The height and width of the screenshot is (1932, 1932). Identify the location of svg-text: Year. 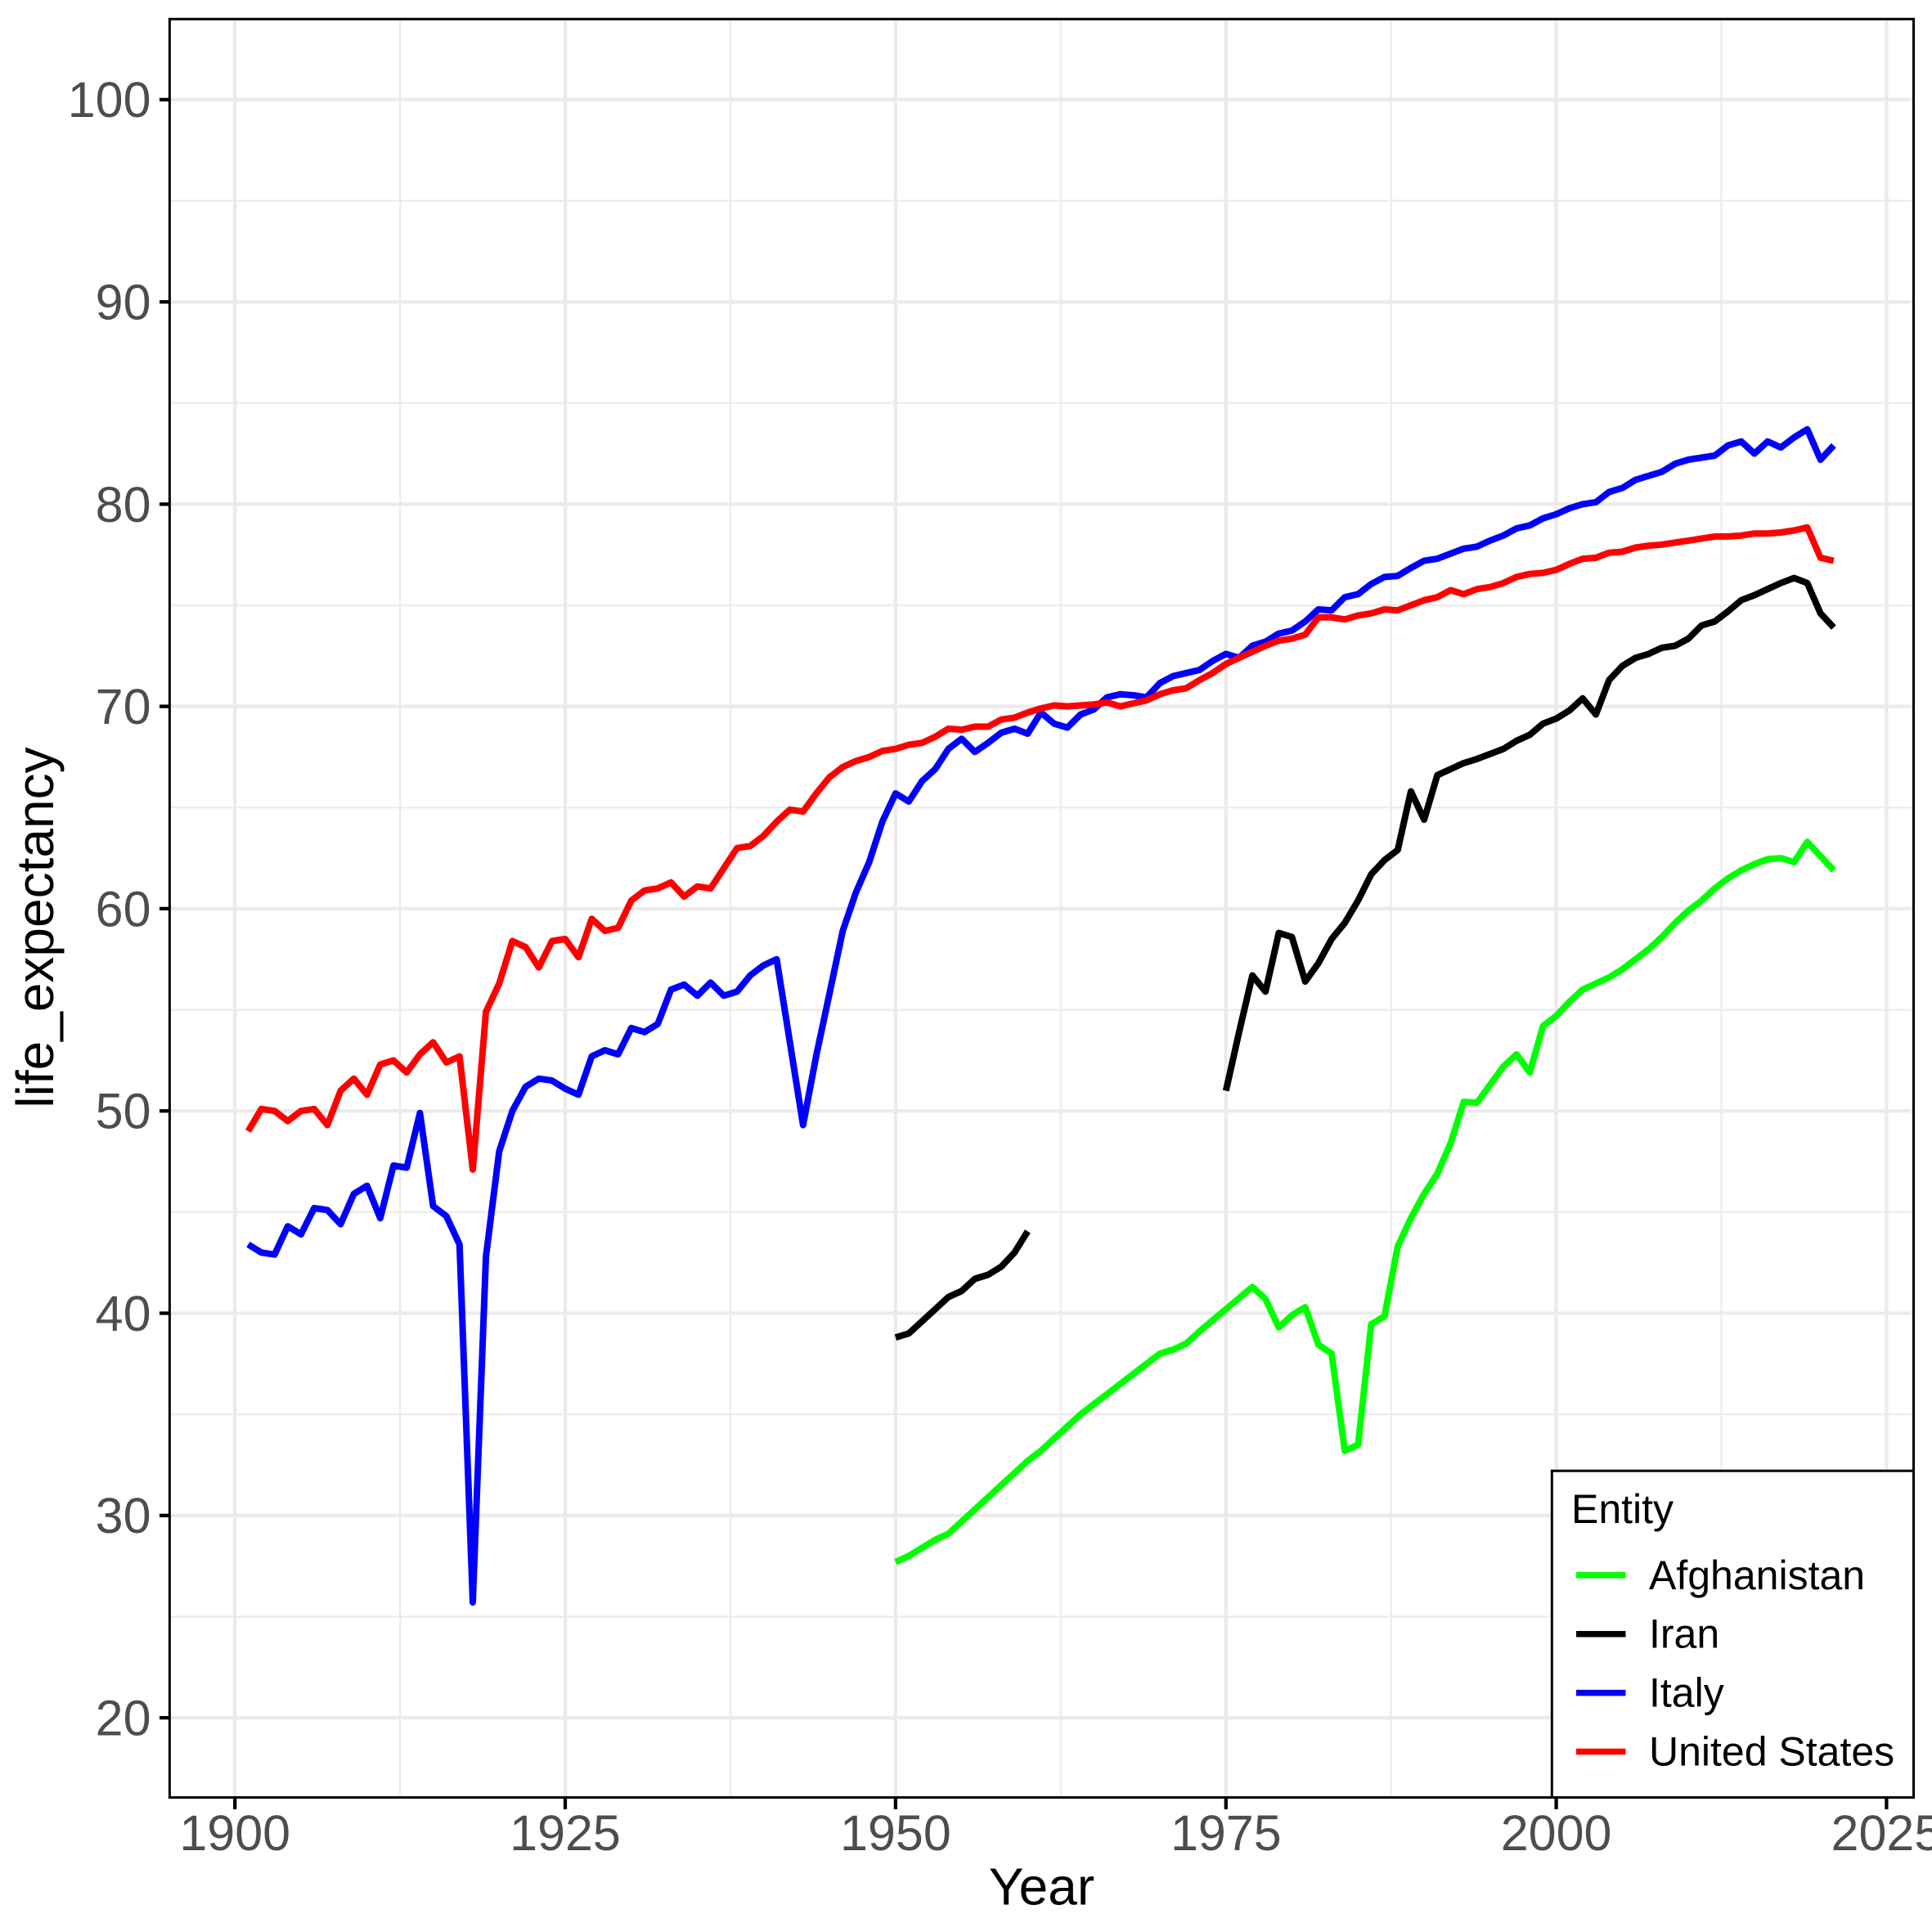
(1042, 1887).